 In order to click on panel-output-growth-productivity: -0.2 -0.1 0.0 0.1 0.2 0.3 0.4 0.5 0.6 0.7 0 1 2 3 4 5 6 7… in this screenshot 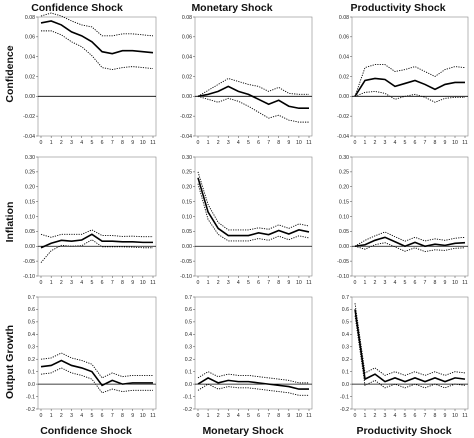, I will do `click(404, 357)`.